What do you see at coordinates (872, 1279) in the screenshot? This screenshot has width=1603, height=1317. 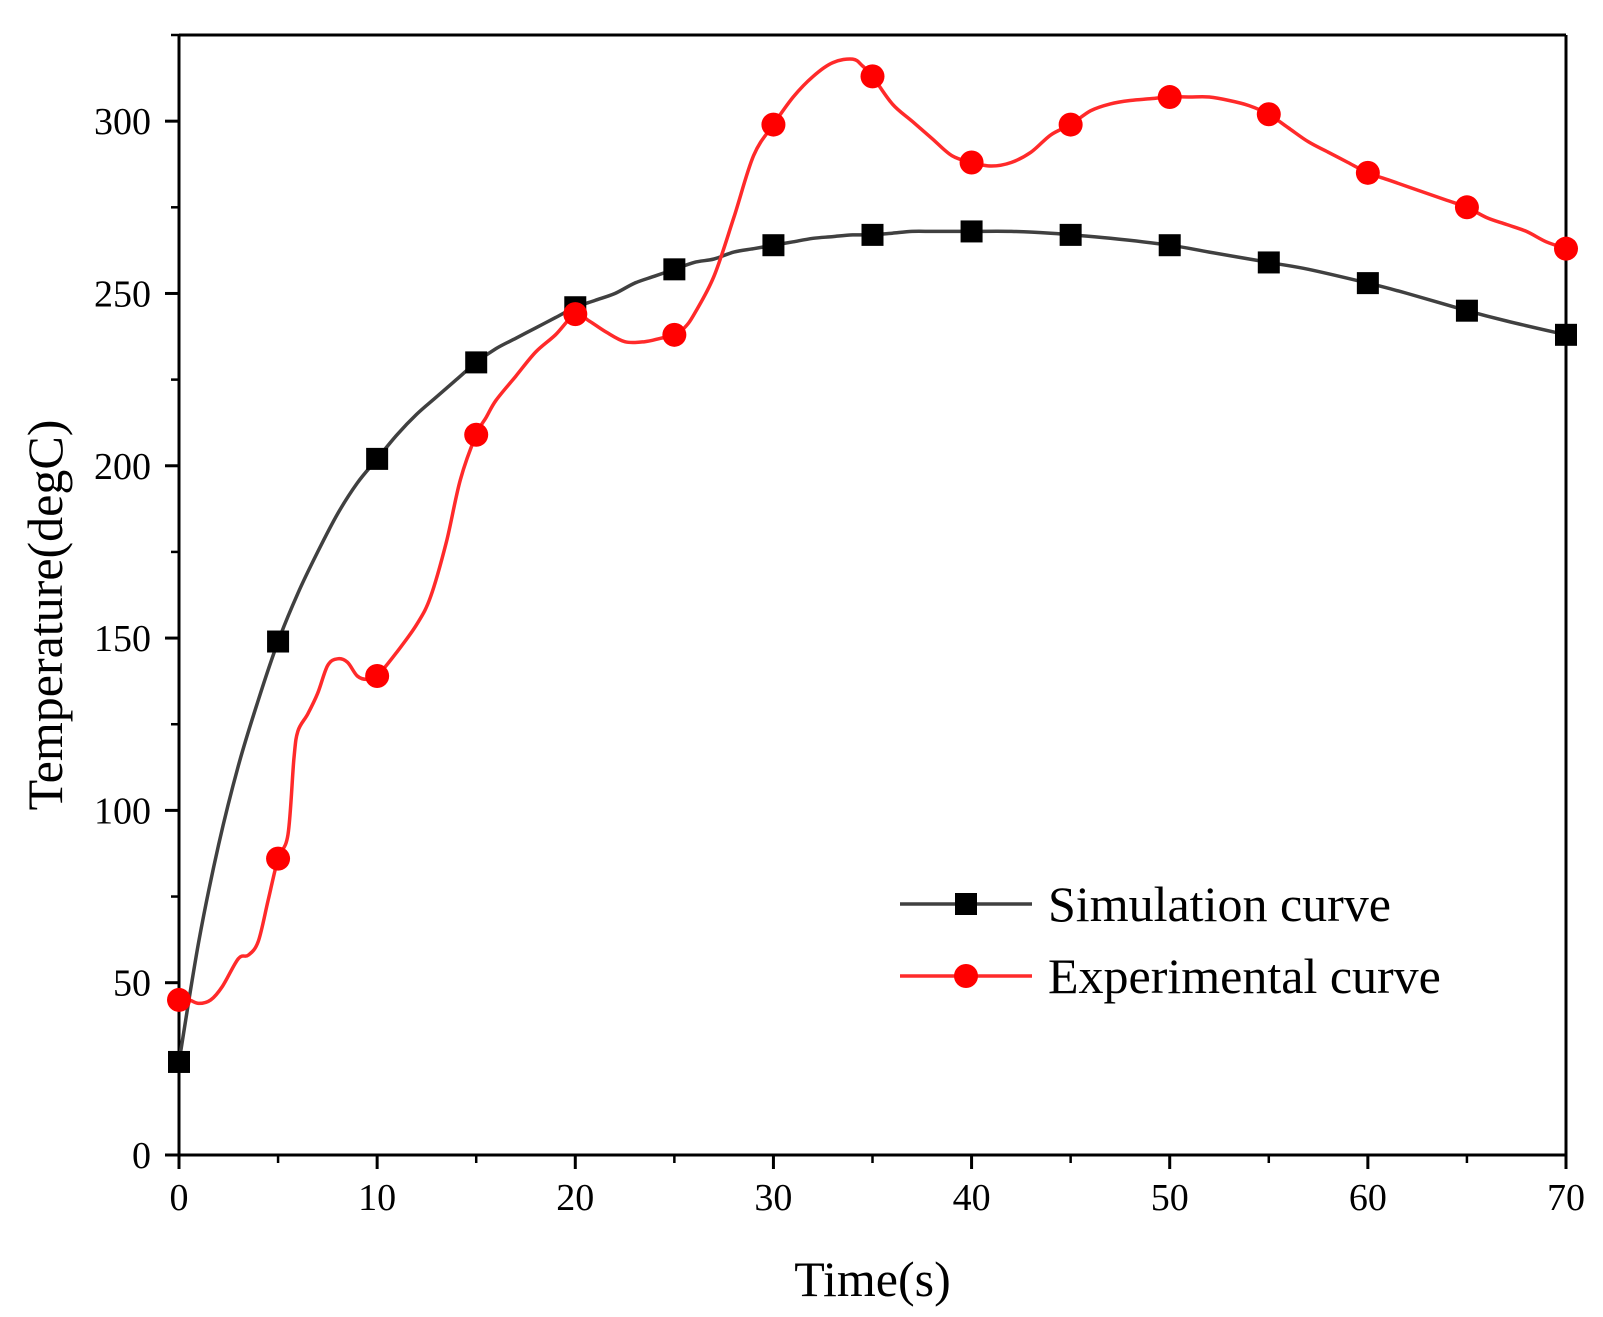 I see `x-axis-title: Time(s)` at bounding box center [872, 1279].